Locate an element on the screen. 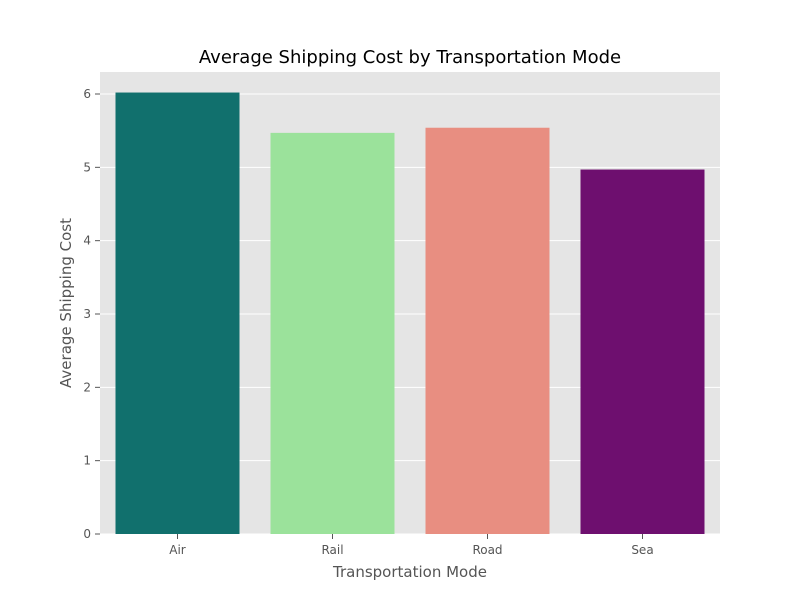 Image resolution: width=800 pixels, height=604 pixels. x-axis-ticks: Air Rail Road Sea is located at coordinates (411, 545).